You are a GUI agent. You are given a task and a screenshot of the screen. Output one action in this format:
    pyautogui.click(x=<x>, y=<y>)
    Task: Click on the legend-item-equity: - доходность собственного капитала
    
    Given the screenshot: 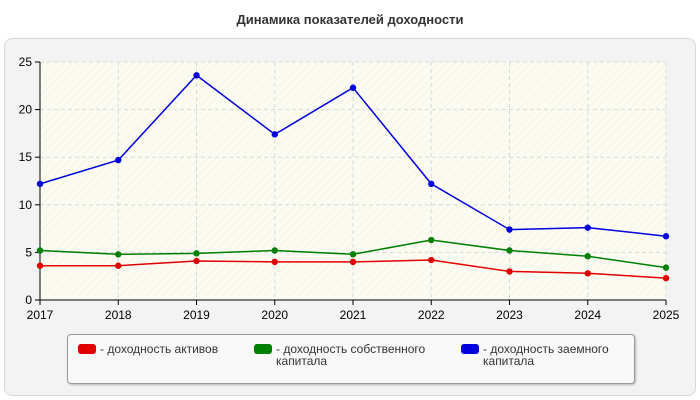 What is the action you would take?
    pyautogui.click(x=340, y=355)
    